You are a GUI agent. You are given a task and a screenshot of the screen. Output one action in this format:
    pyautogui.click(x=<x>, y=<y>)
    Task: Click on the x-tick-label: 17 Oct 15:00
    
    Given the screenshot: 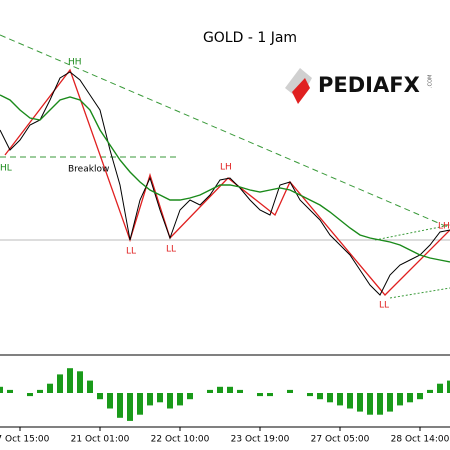 What is the action you would take?
    pyautogui.click(x=25, y=440)
    